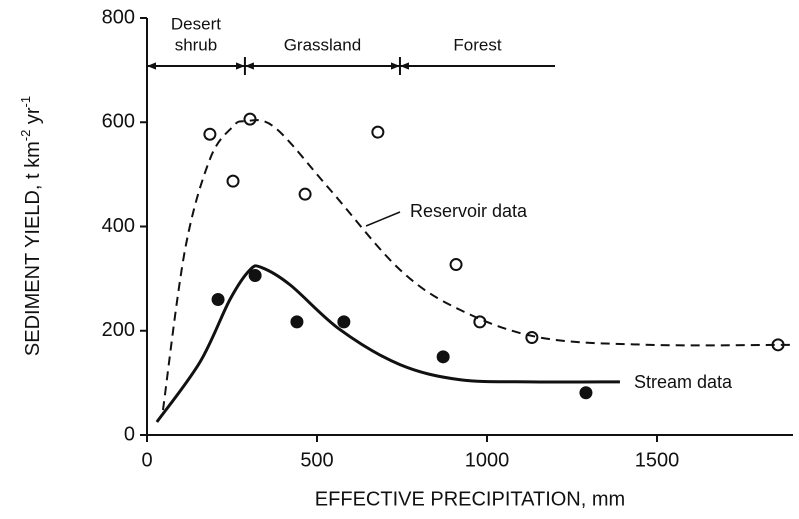 This screenshot has width=799, height=519. I want to click on x-axis-title: EFFECTIVE PRECIPITATION, mm, so click(470, 499).